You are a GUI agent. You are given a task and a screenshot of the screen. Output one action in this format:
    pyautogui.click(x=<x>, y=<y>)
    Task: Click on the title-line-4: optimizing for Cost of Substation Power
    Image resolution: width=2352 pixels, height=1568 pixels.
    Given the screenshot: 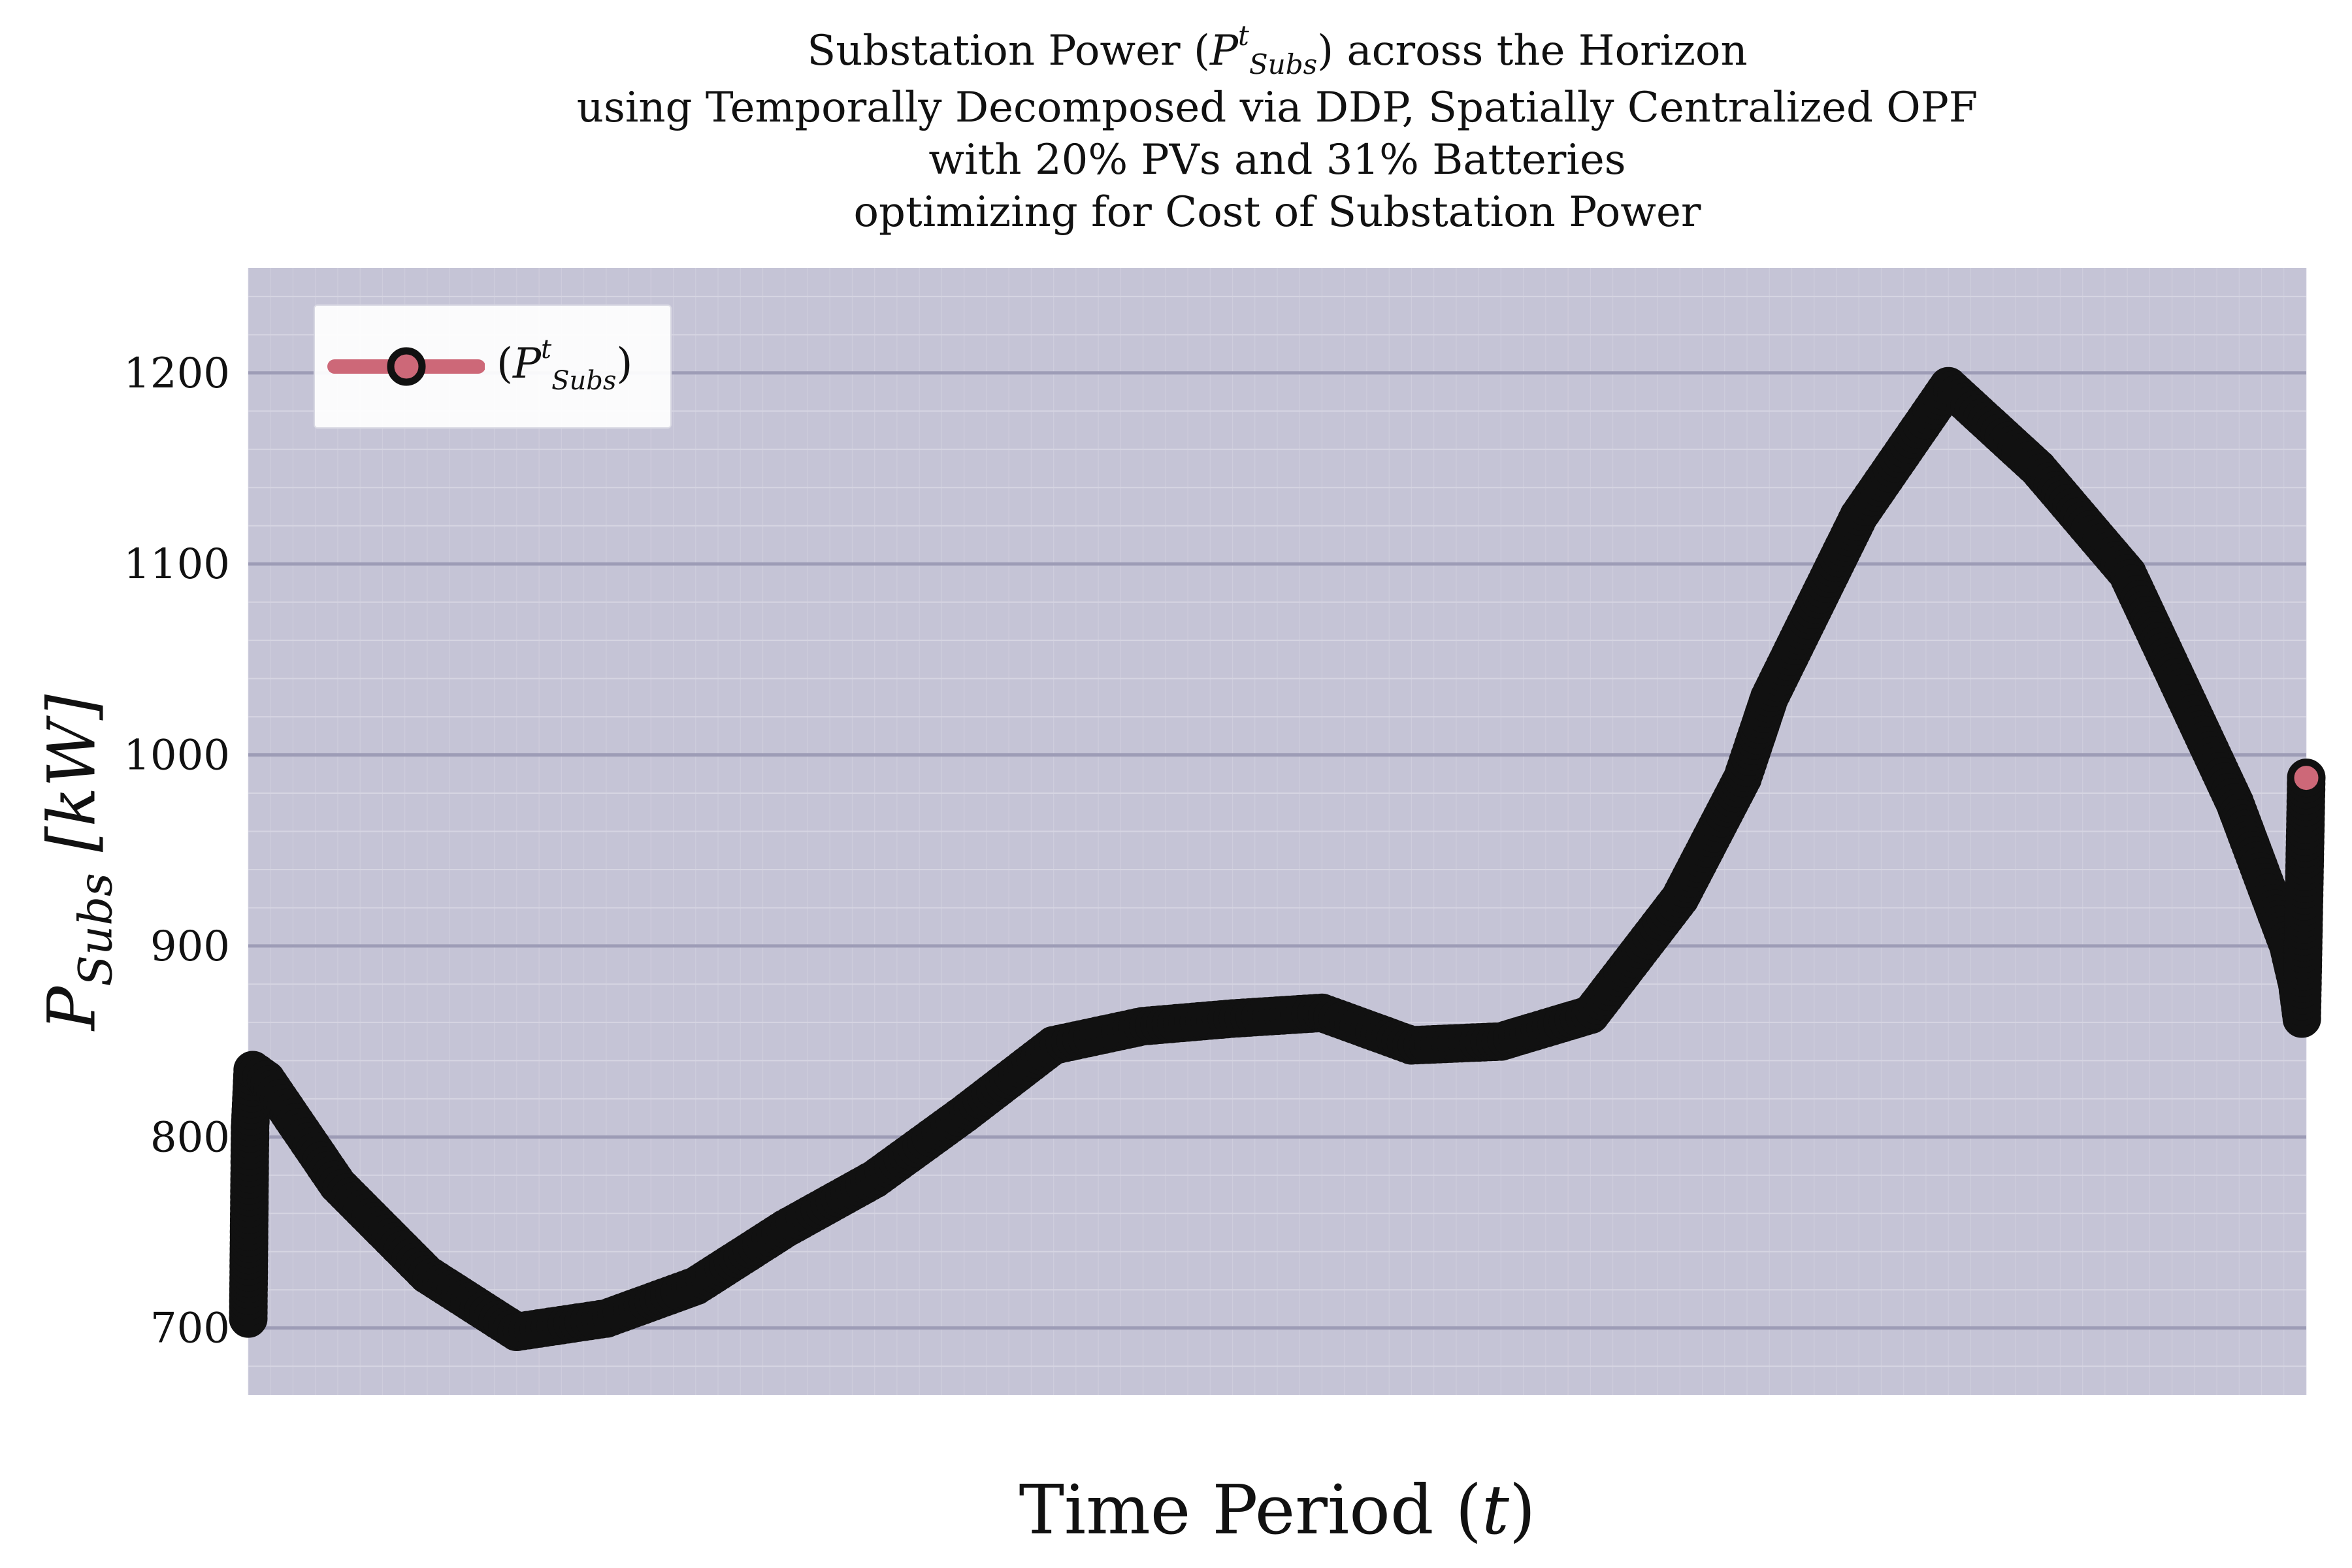 What is the action you would take?
    pyautogui.click(x=1277, y=212)
    